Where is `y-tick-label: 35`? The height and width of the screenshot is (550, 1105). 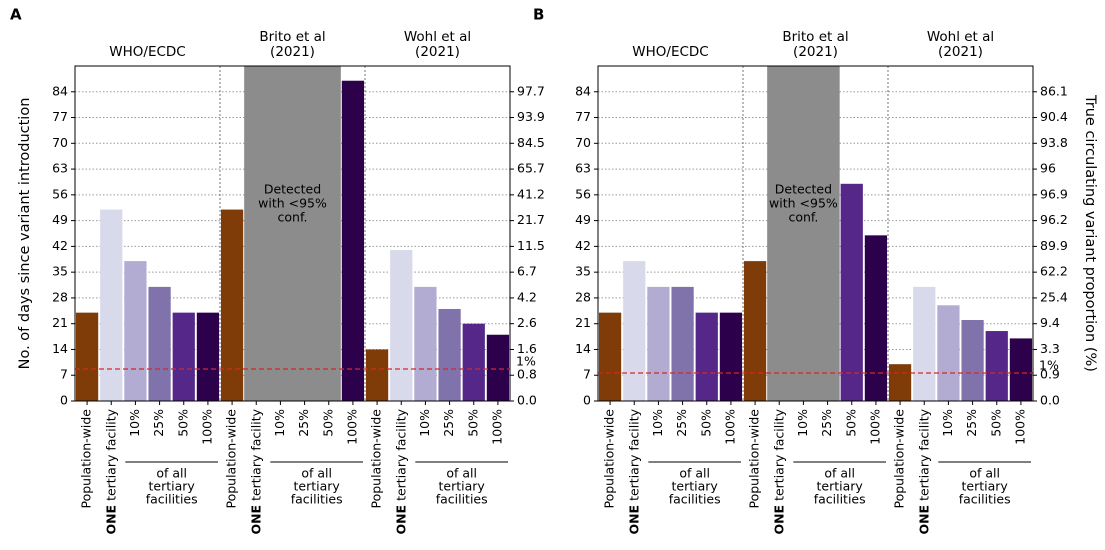
y-tick-label: 35 is located at coordinates (583, 271).